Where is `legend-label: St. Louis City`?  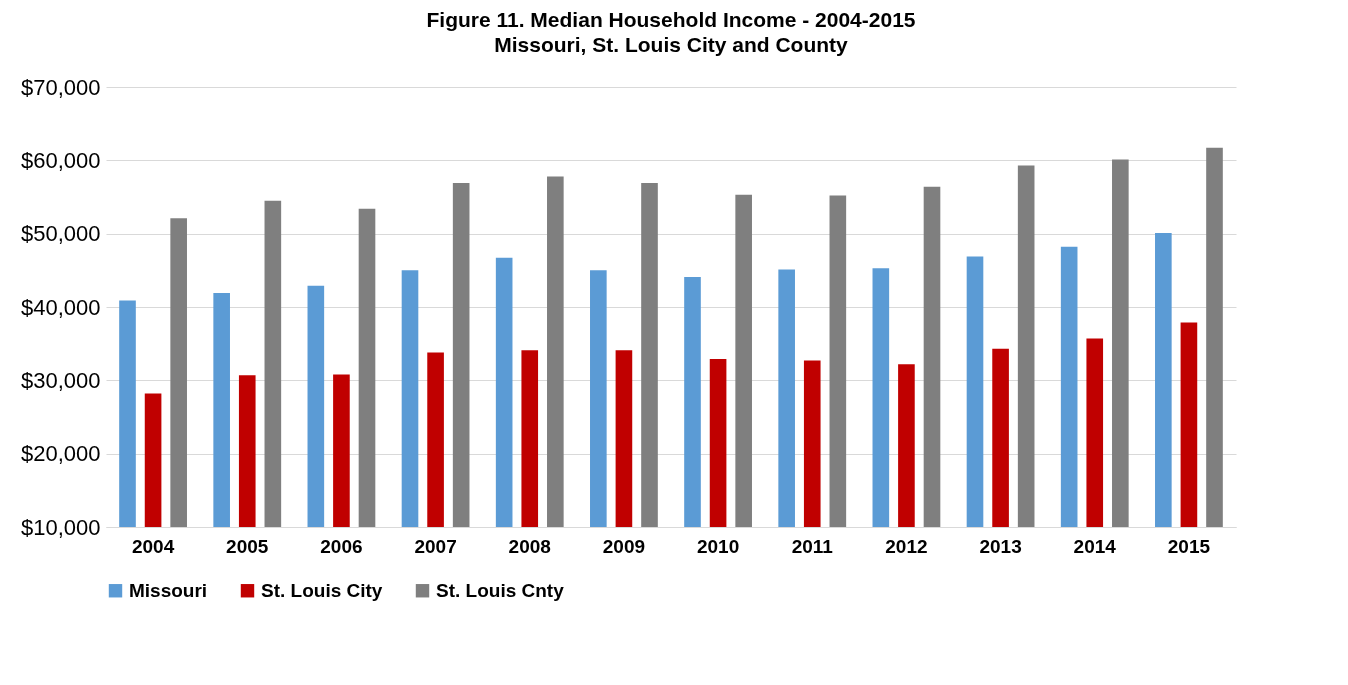
legend-label: St. Louis City is located at coordinates (322, 590).